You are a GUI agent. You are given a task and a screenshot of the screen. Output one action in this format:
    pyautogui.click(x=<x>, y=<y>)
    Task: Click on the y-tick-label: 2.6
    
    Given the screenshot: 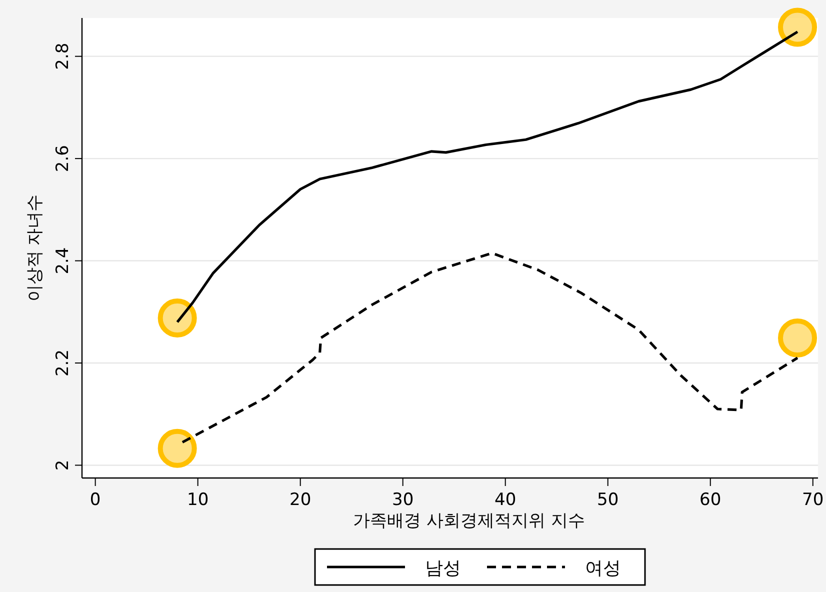 What is the action you would take?
    pyautogui.click(x=63, y=158)
    